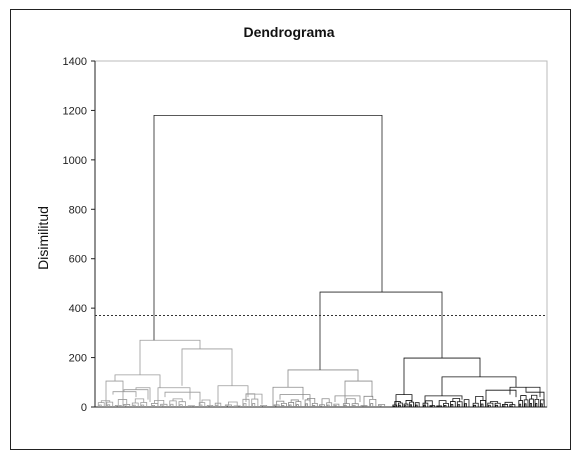  Describe the element at coordinates (78, 260) in the screenshot. I see `y-tick-label: 600` at that location.